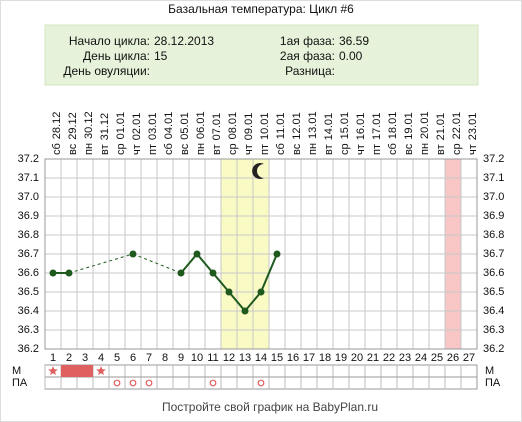 The width and height of the screenshot is (522, 422). Describe the element at coordinates (69, 371) in the screenshot. I see `period-cell` at that location.